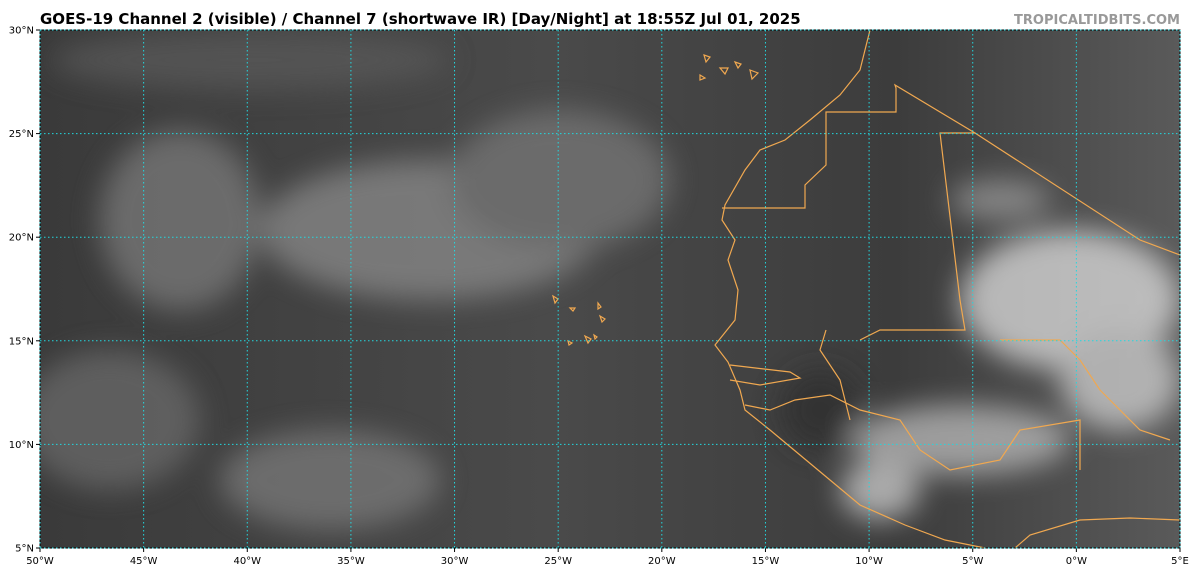 The image size is (1200, 571). I want to click on x-tick-label: 35°W, so click(351, 561).